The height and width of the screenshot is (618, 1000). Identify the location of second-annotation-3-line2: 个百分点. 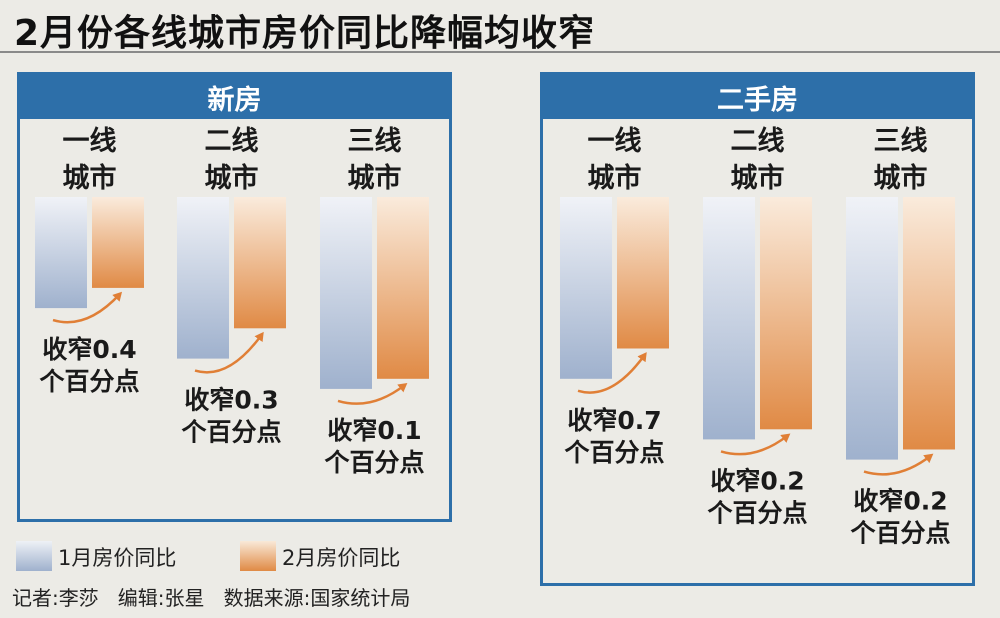
(900, 533).